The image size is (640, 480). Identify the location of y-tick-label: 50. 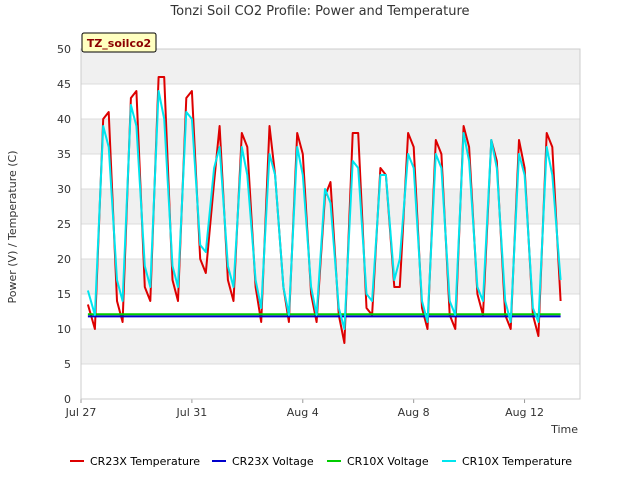
(64, 49).